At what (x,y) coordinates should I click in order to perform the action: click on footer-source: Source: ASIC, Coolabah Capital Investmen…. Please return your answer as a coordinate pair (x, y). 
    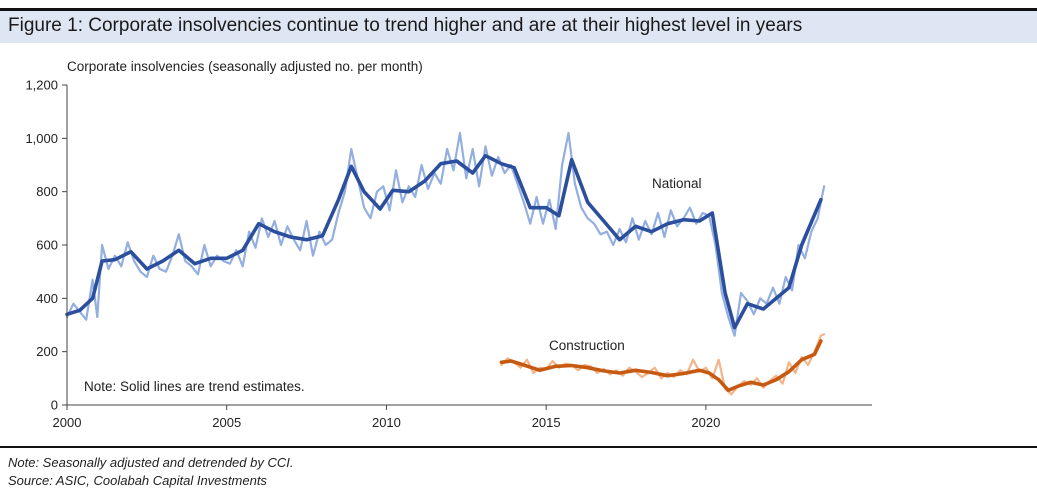
    Looking at the image, I should click on (137, 480).